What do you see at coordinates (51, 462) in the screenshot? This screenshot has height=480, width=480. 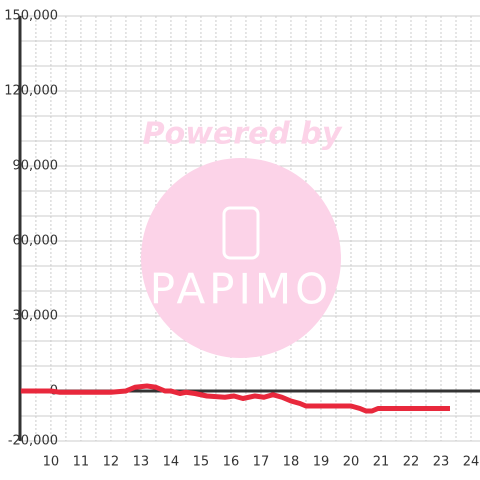 I see `x-tick-label: 10` at bounding box center [51, 462].